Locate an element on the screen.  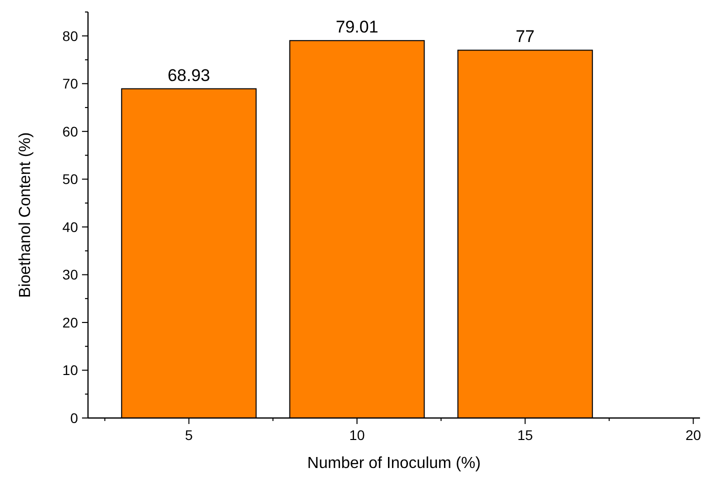
y-tick-label: 60 is located at coordinates (70, 131).